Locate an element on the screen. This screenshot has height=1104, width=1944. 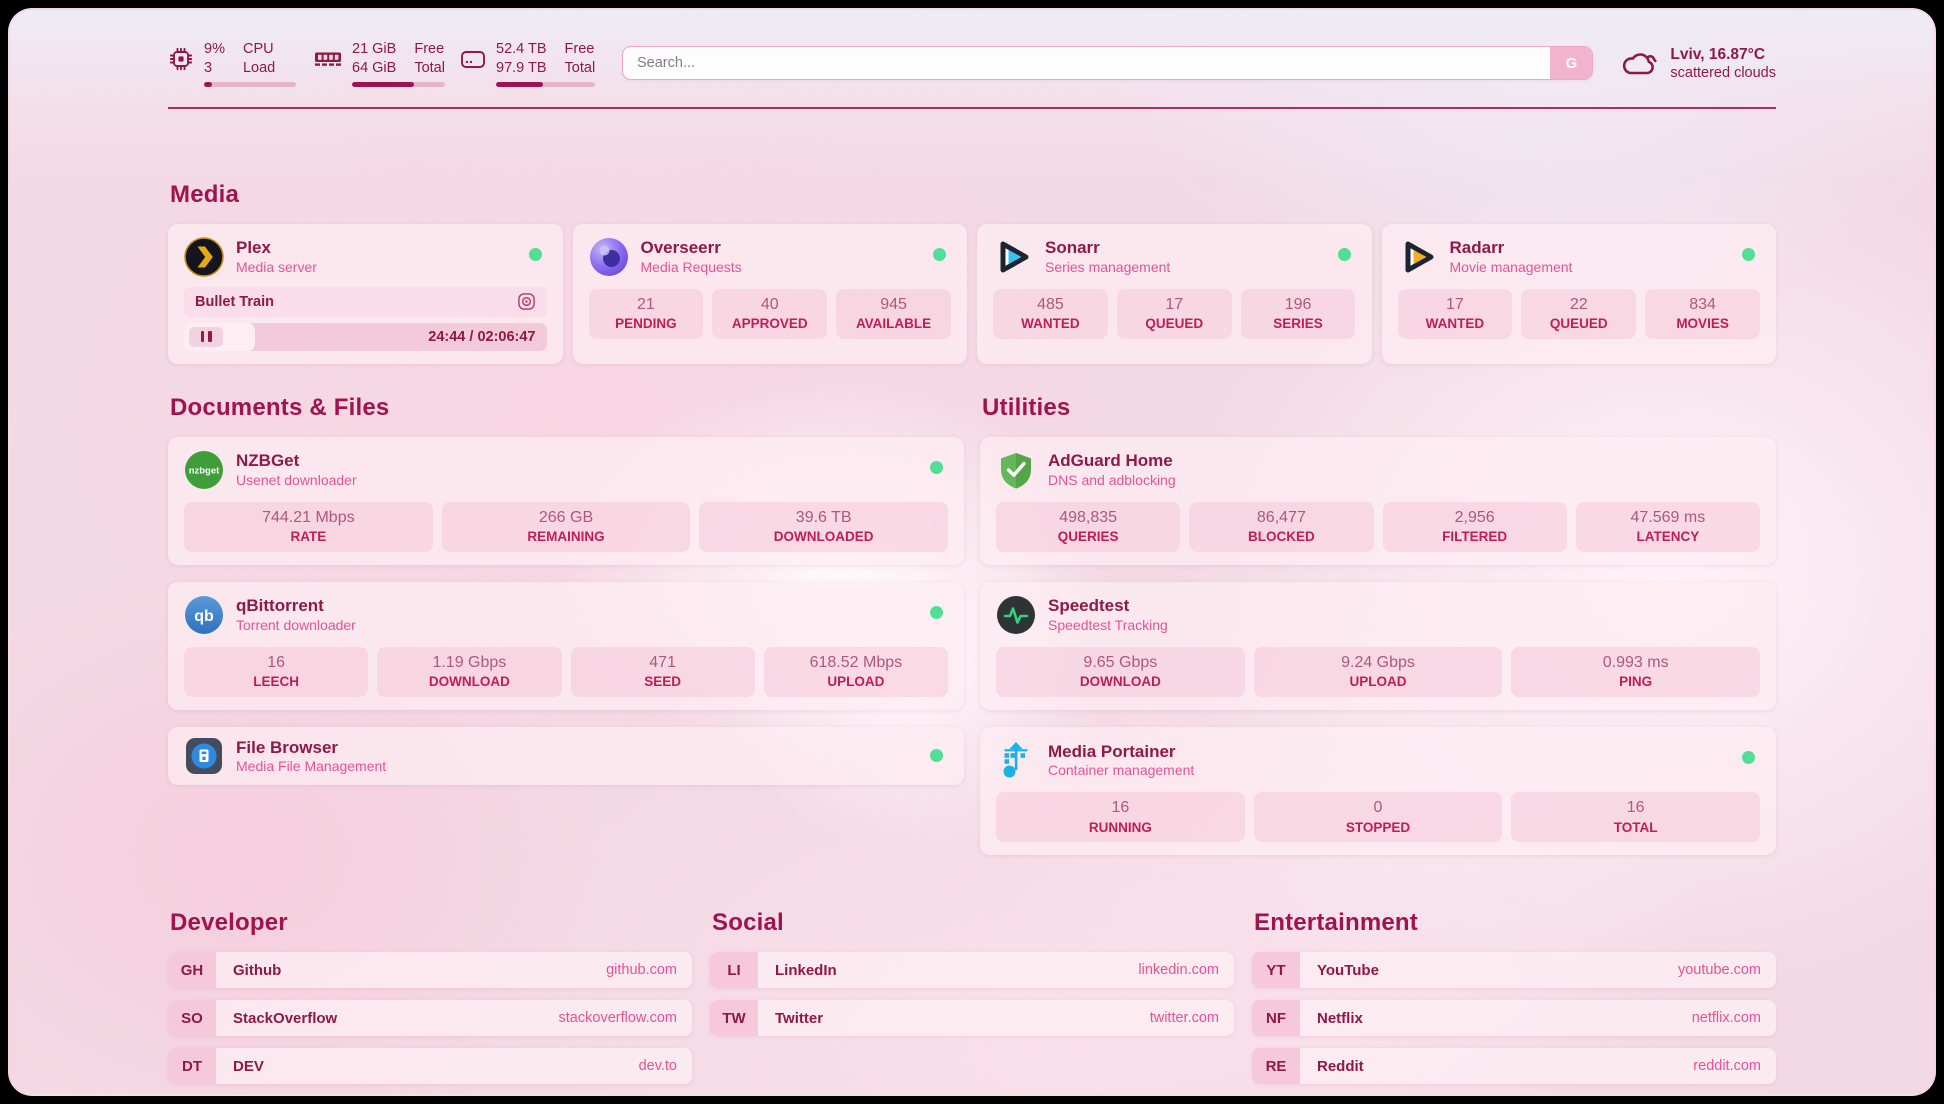
youtube-abbr: YT is located at coordinates (1276, 970).